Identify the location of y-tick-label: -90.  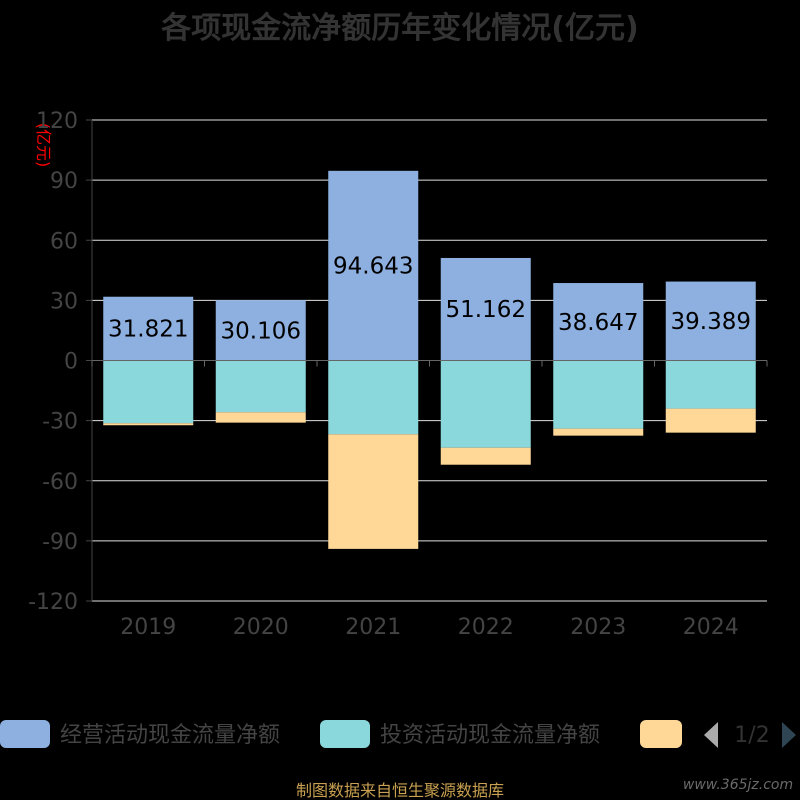
(60, 542).